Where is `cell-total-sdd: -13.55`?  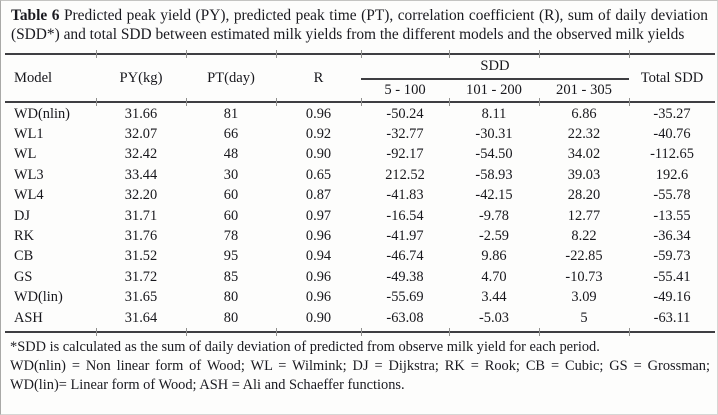 cell-total-sdd: -13.55 is located at coordinates (672, 215).